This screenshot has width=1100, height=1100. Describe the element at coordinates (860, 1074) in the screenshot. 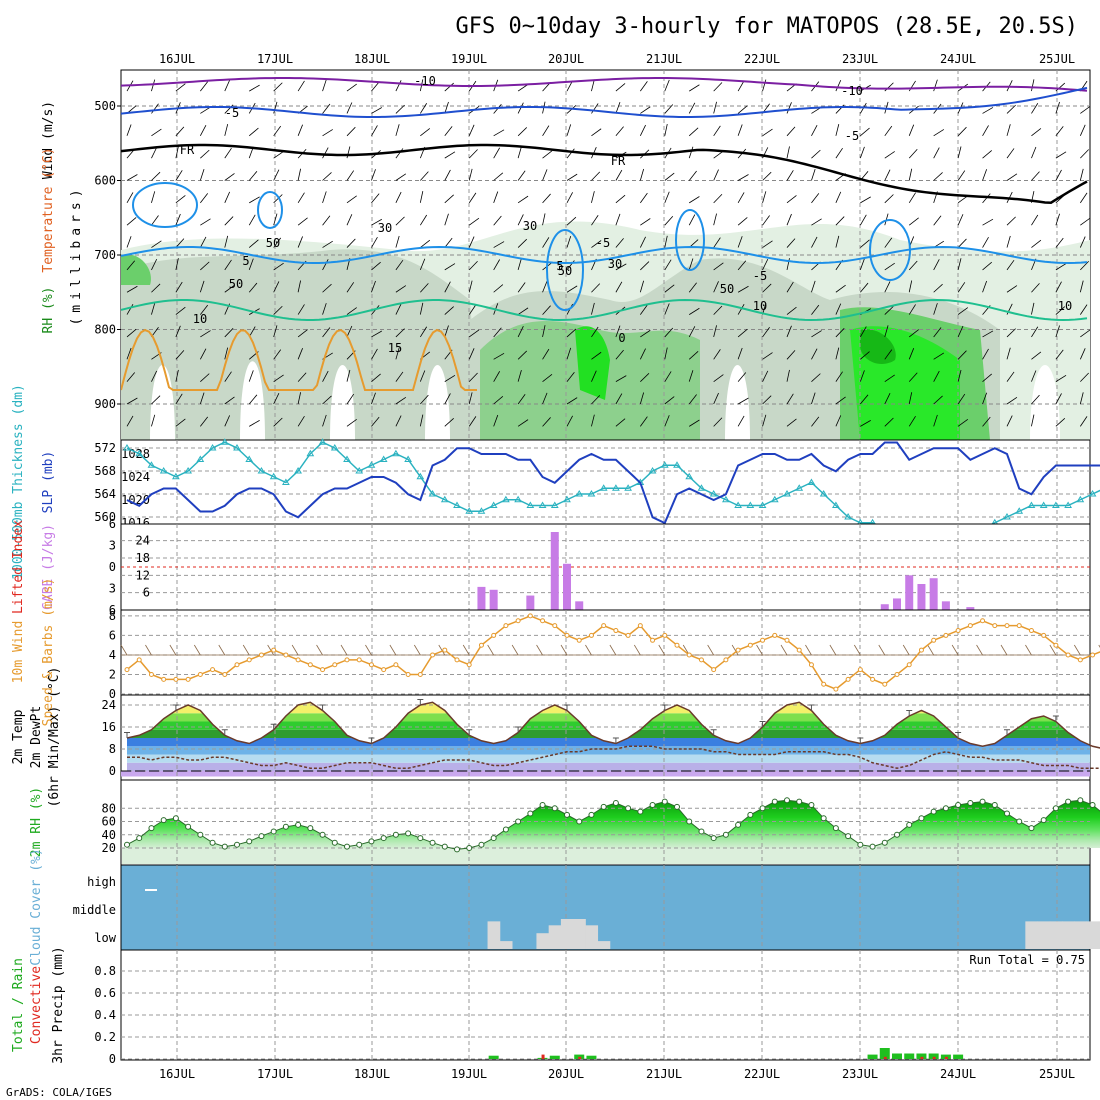

I see `bottom-date-label: 23JUL` at that location.